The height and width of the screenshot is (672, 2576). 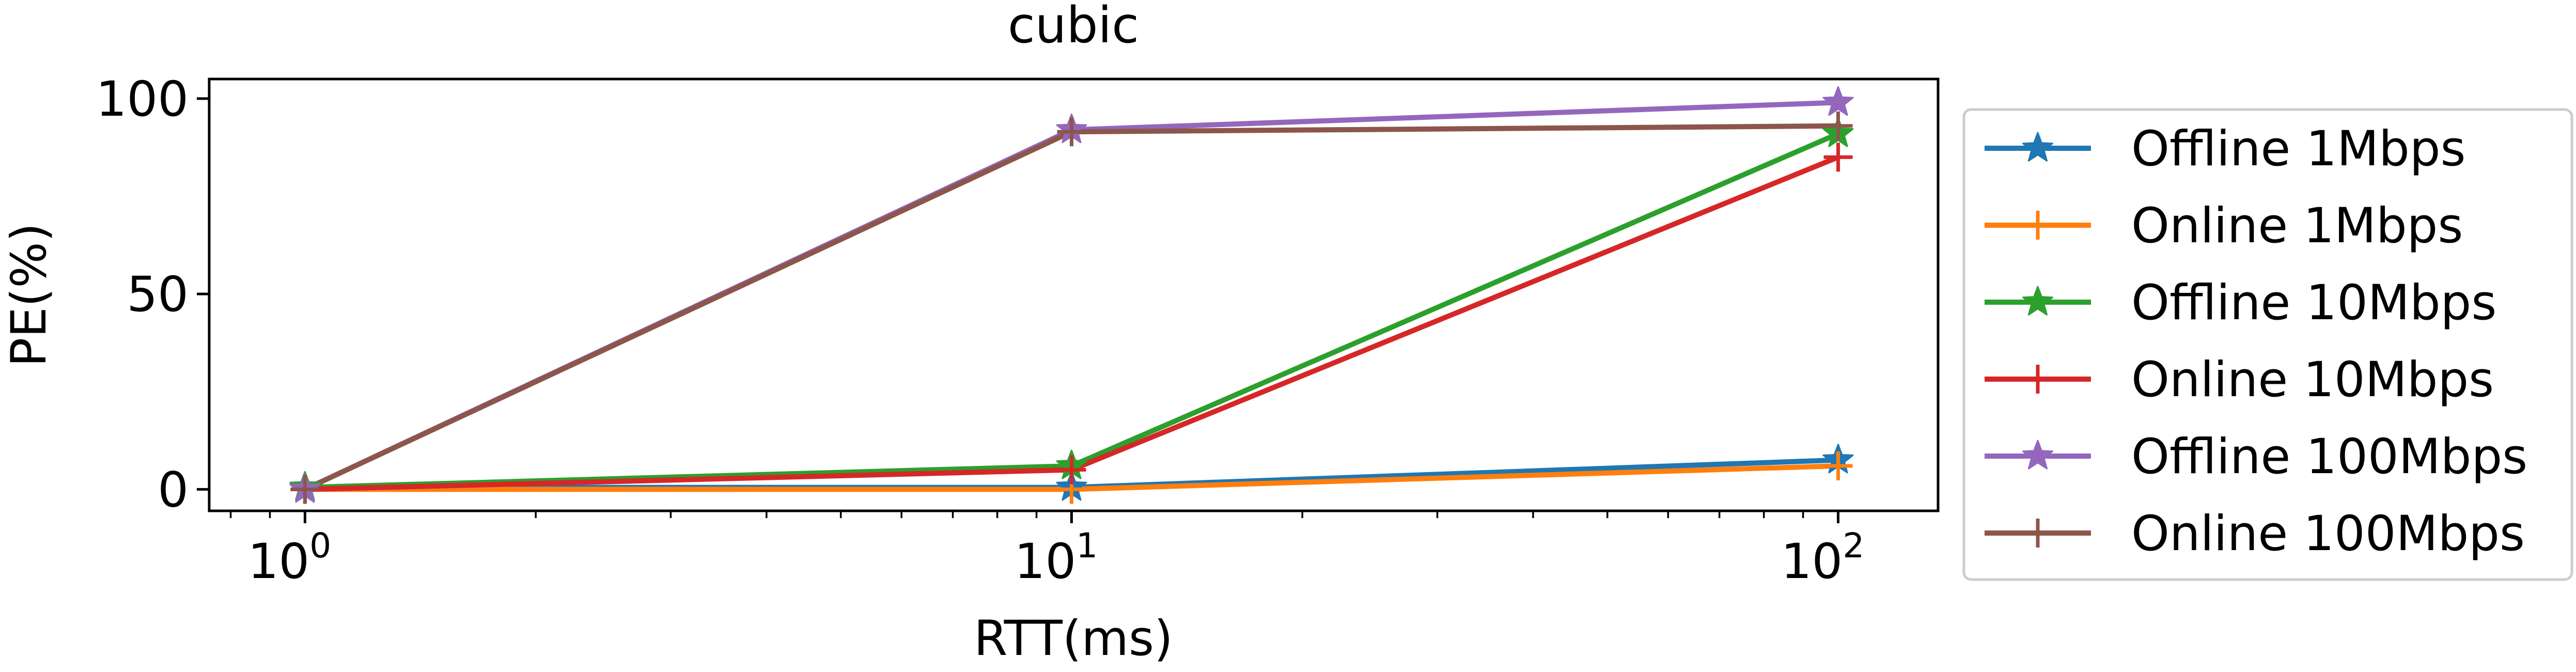 I want to click on legend-item: Offline 1Mbps, so click(x=2226, y=149).